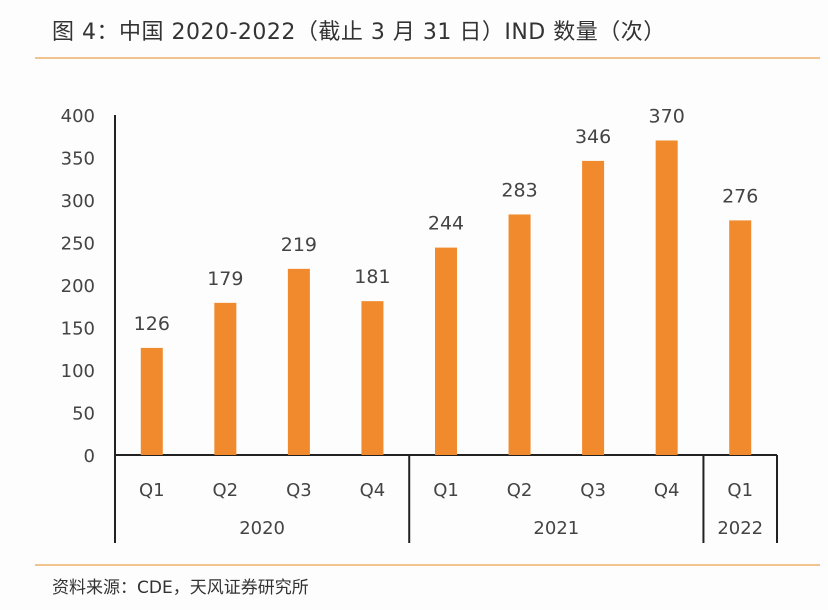  What do you see at coordinates (83, 414) in the screenshot?
I see `y-tick-label: 50` at bounding box center [83, 414].